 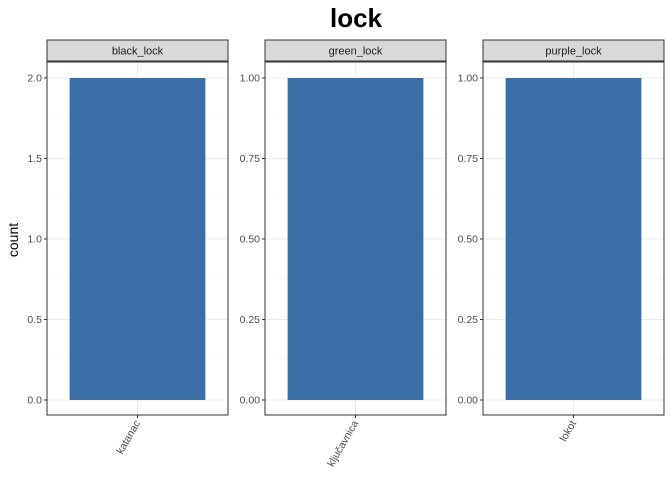 What do you see at coordinates (128, 438) in the screenshot?
I see `x-tick-label: katanac` at bounding box center [128, 438].